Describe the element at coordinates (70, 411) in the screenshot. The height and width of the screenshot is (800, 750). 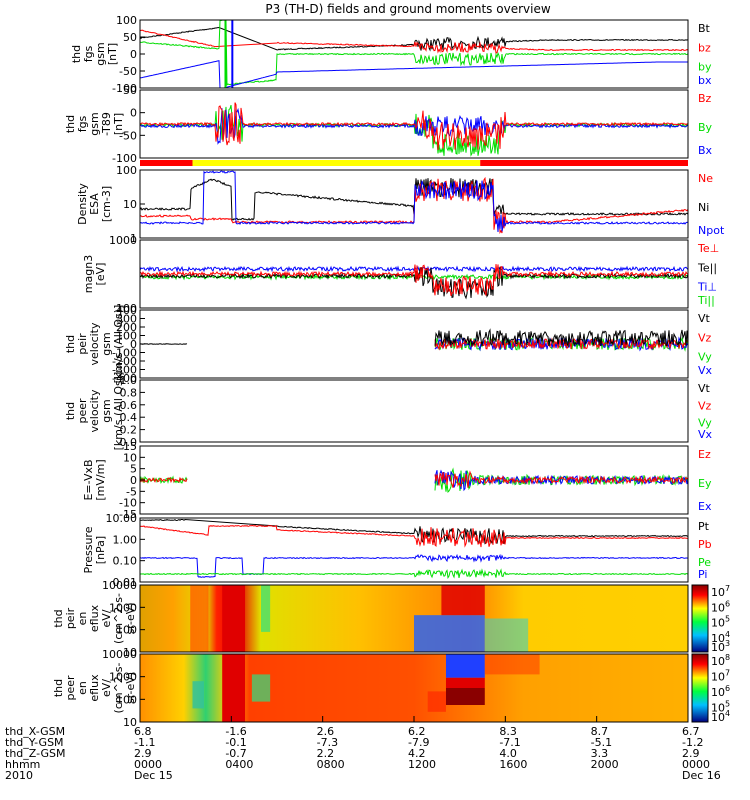
I see `y-label-line: thd` at that location.